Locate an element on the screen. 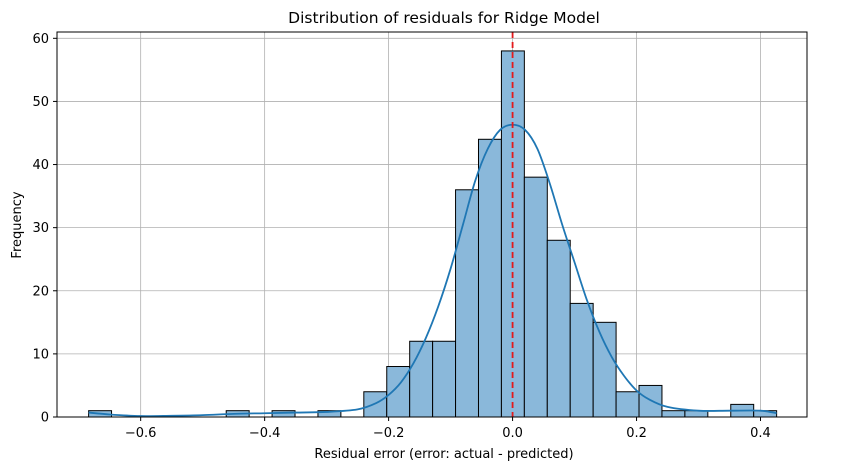 This screenshot has width=841, height=470. x-axis-ticks: −0.6 −0.4 −0.2 0.0 0.2 0.4 is located at coordinates (448, 429).